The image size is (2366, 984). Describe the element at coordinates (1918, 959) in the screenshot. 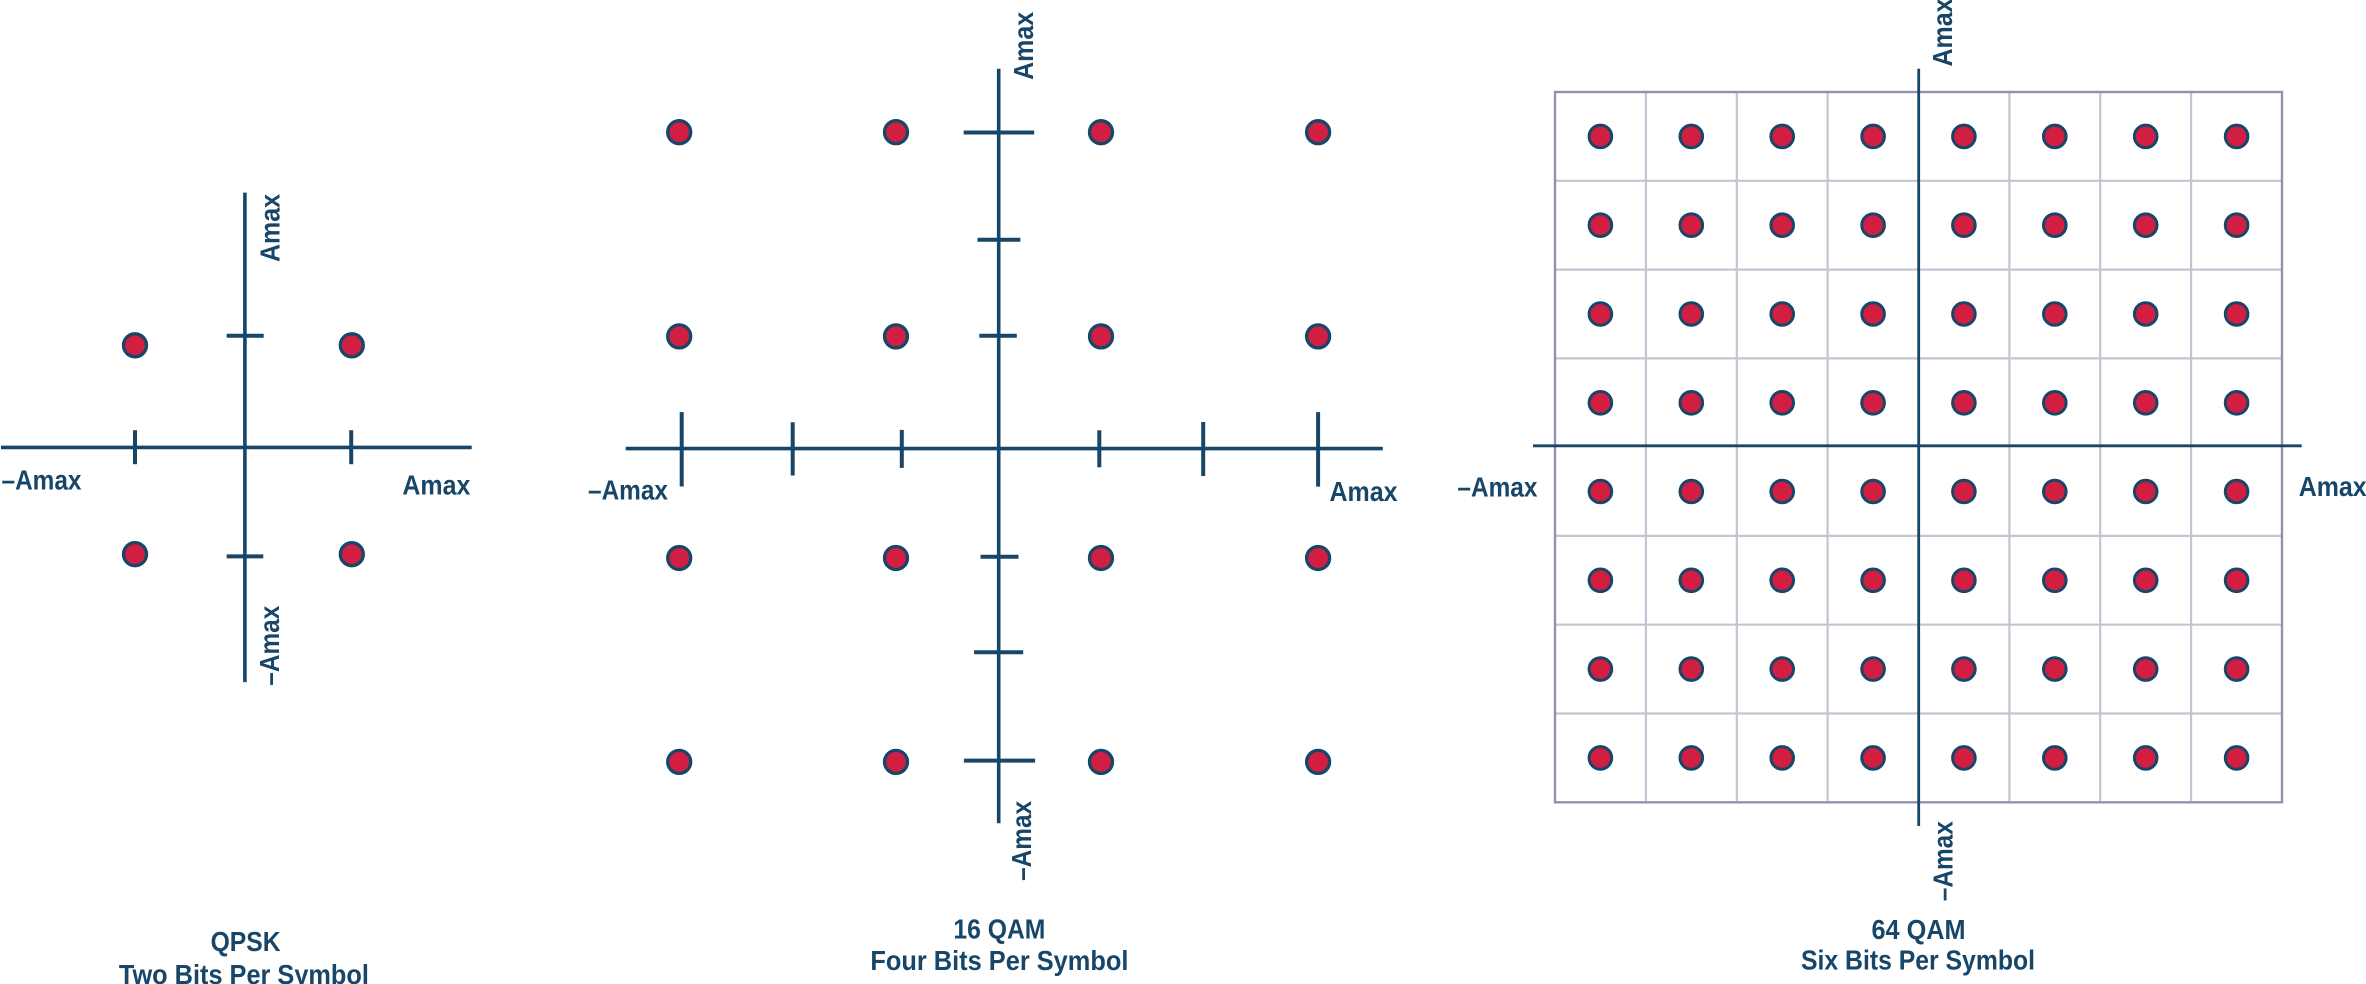

I see `svg-text: Six Bits Per Symbol` at that location.